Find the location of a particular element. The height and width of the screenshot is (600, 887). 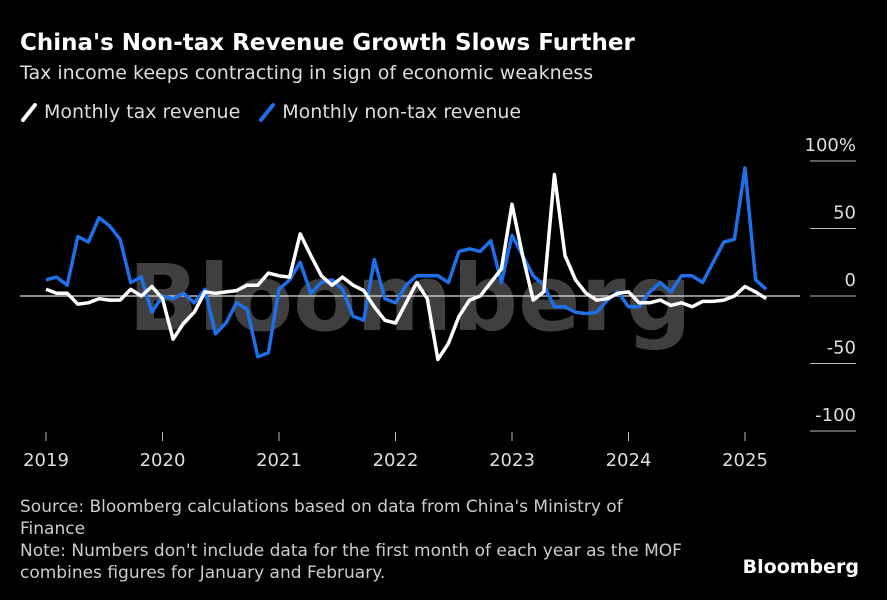

legend-item: Monthly non-tax revenue is located at coordinates (389, 112).